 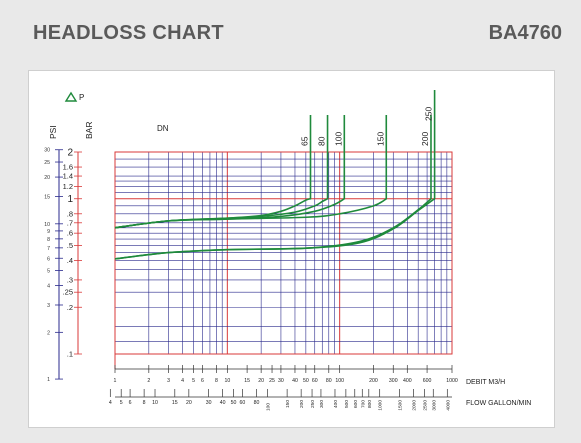 I want to click on debit-tick-label: 20, so click(x=261, y=381).